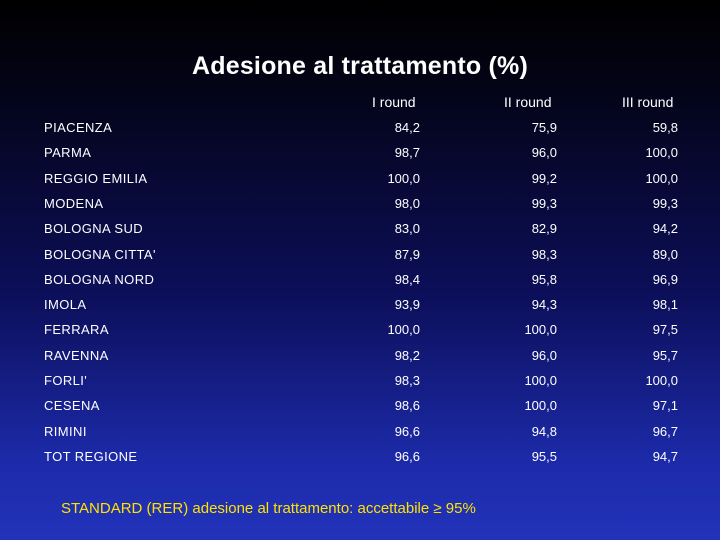  What do you see at coordinates (360, 434) in the screenshot?
I see `table-row: RIMINI 96,6 94,8 96,7` at bounding box center [360, 434].